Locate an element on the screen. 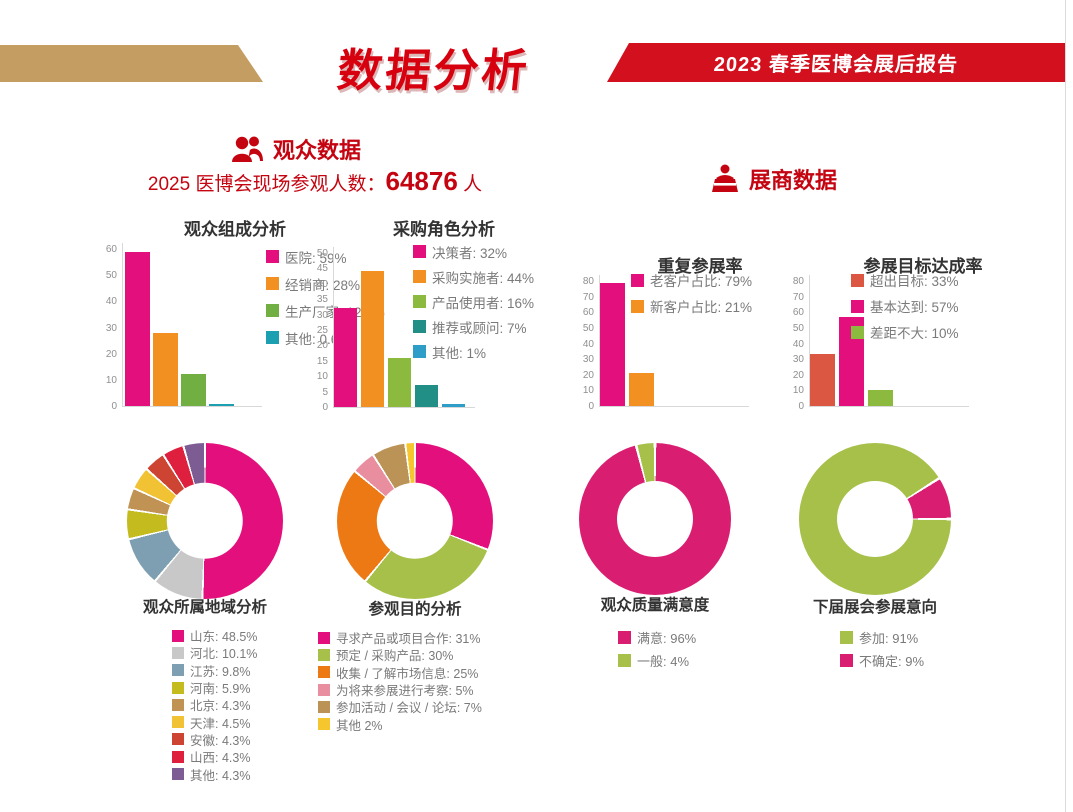  axis-tick-label: 70 is located at coordinates (588, 297).